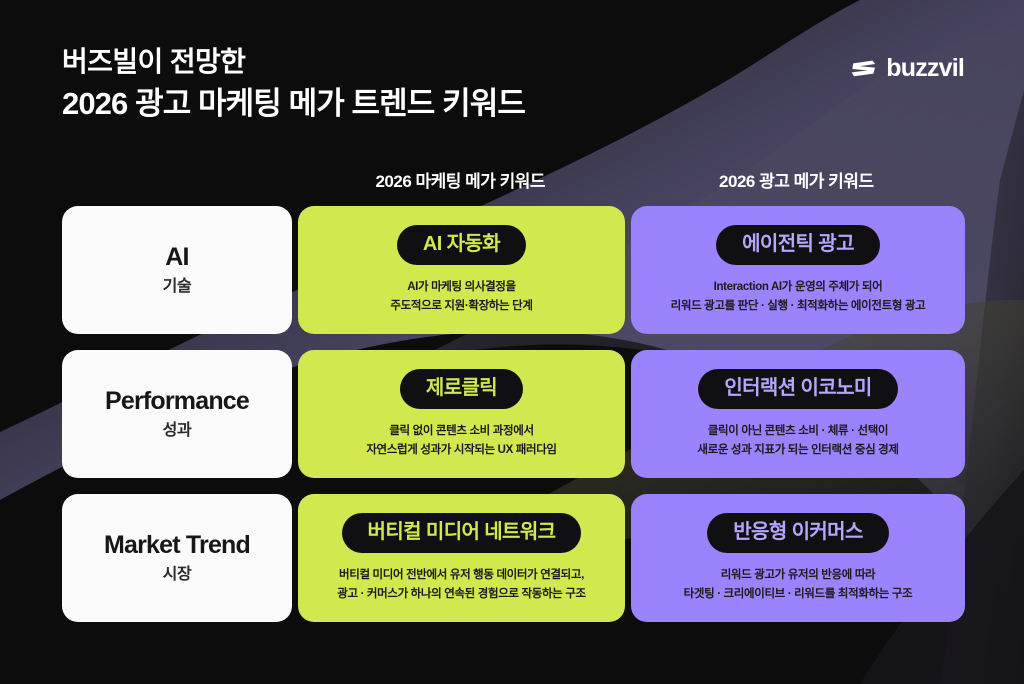 This screenshot has height=684, width=1024. What do you see at coordinates (177, 401) in the screenshot?
I see `row-label-en: Performance` at bounding box center [177, 401].